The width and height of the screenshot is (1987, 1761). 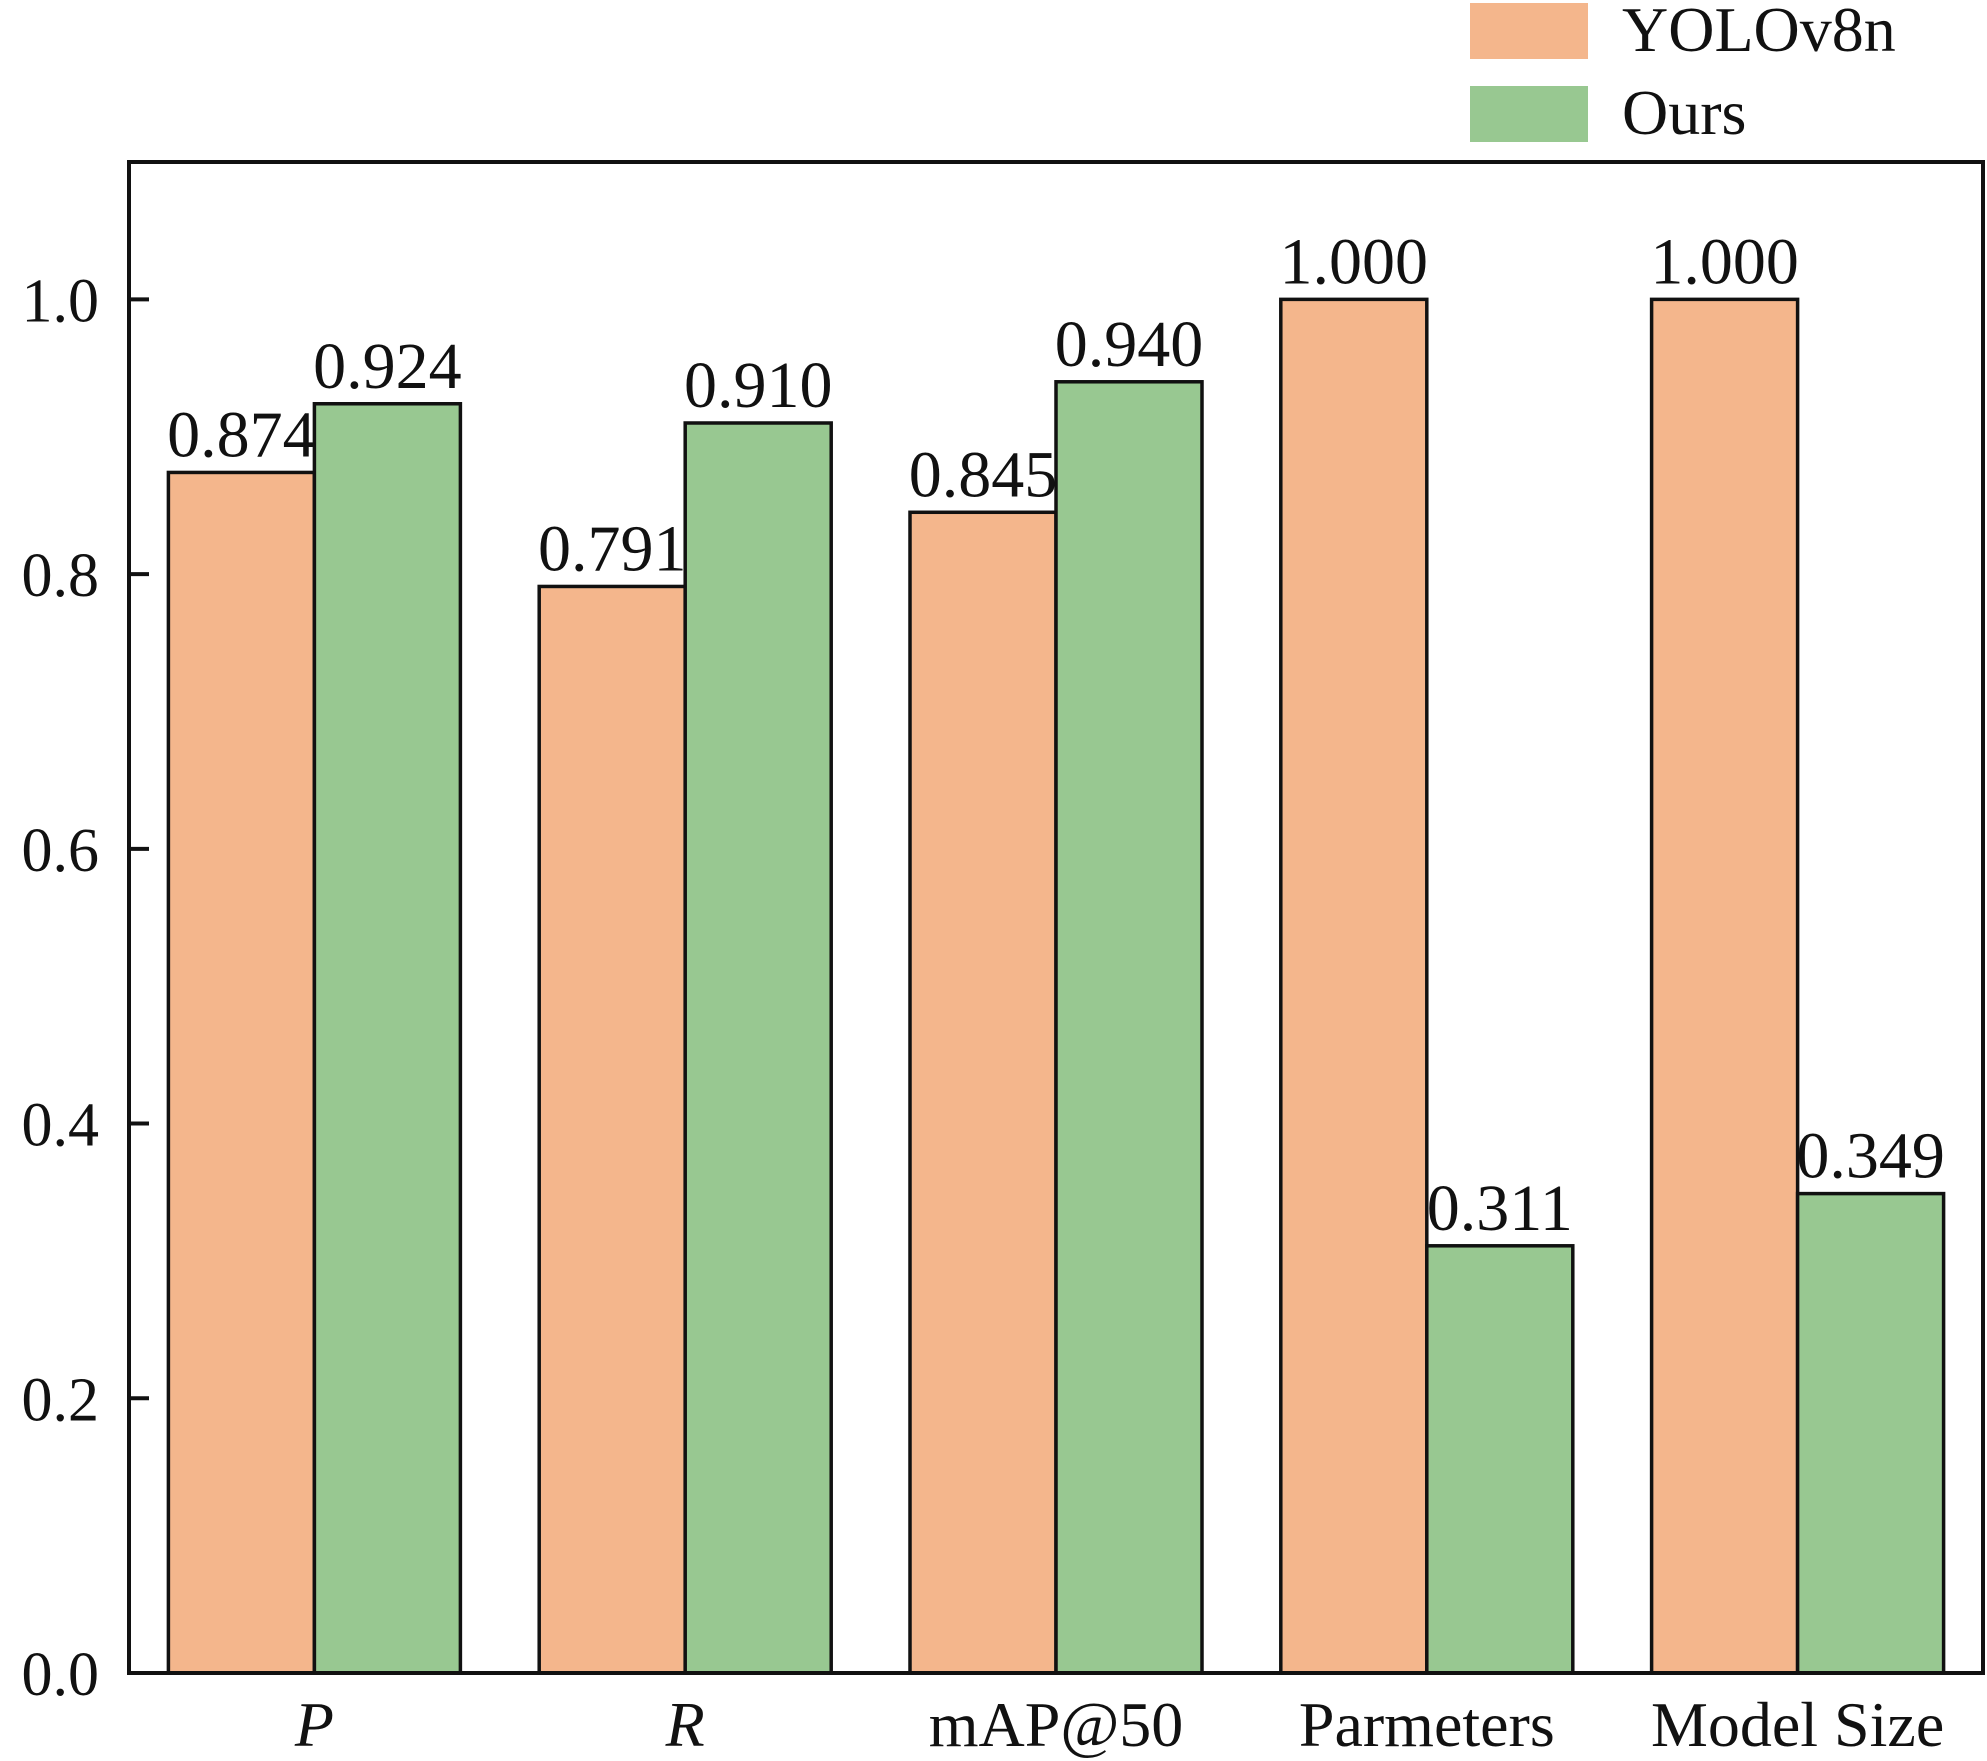 I want to click on x-tick-label: Model Size, so click(x=1797, y=1724).